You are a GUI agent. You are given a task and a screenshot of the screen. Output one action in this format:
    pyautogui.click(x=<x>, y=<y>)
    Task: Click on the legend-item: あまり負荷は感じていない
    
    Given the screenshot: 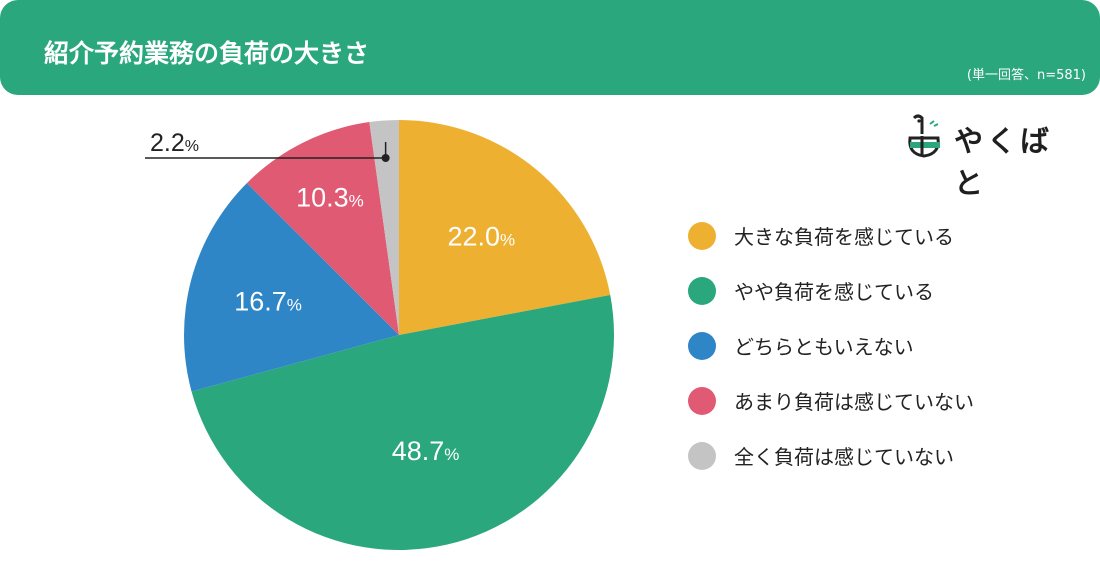 What is the action you would take?
    pyautogui.click(x=888, y=400)
    